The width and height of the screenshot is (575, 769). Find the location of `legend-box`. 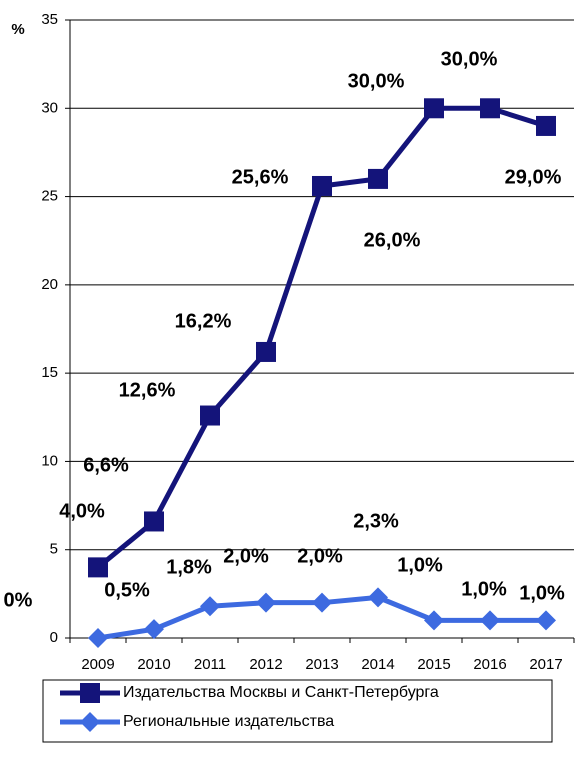

legend-box is located at coordinates (297, 711).